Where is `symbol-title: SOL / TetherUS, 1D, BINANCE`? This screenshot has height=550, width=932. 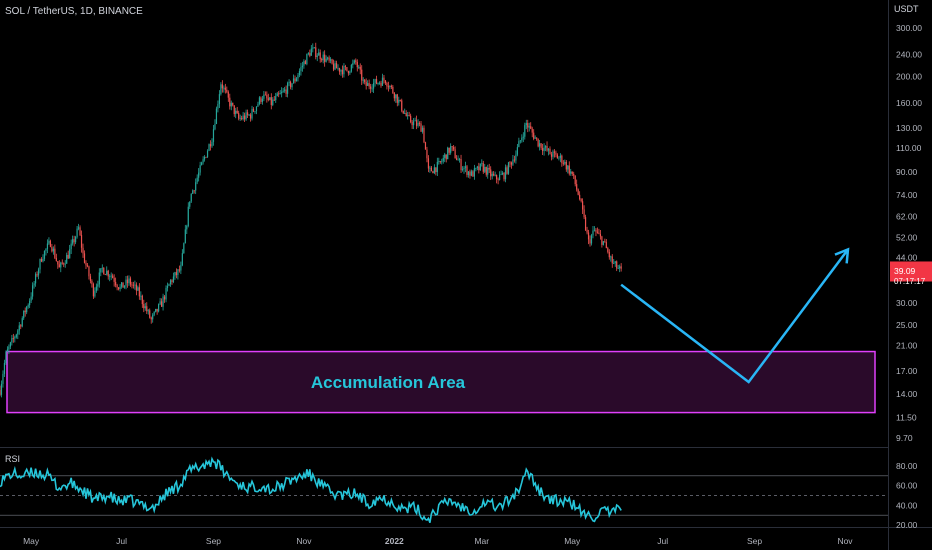
symbol-title: SOL / TetherUS, 1D, BINANCE is located at coordinates (74, 11).